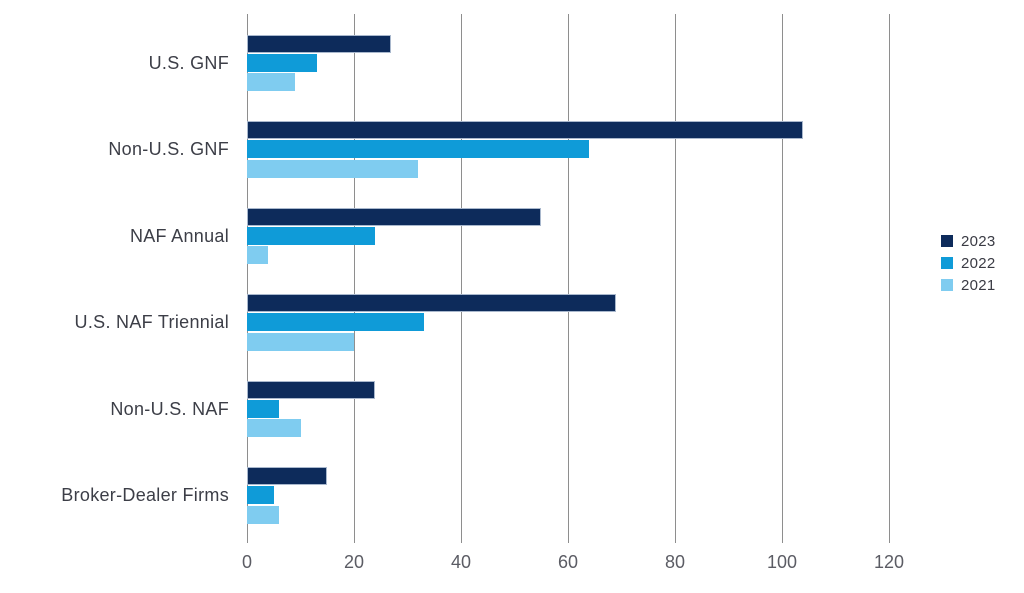 Image resolution: width=1024 pixels, height=593 pixels. Describe the element at coordinates (947, 241) in the screenshot. I see `legend-swatch-2023` at that location.